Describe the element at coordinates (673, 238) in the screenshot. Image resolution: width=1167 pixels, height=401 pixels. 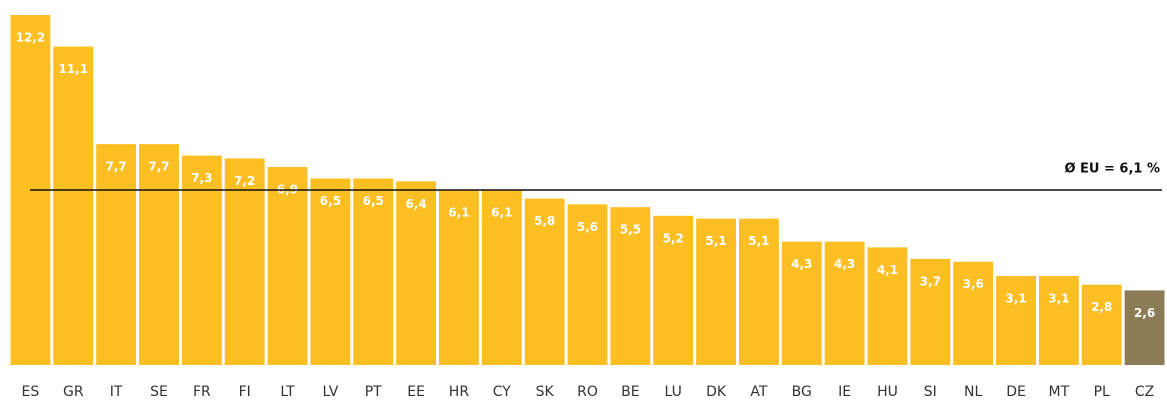
I see `value-label: 5,2` at that location.